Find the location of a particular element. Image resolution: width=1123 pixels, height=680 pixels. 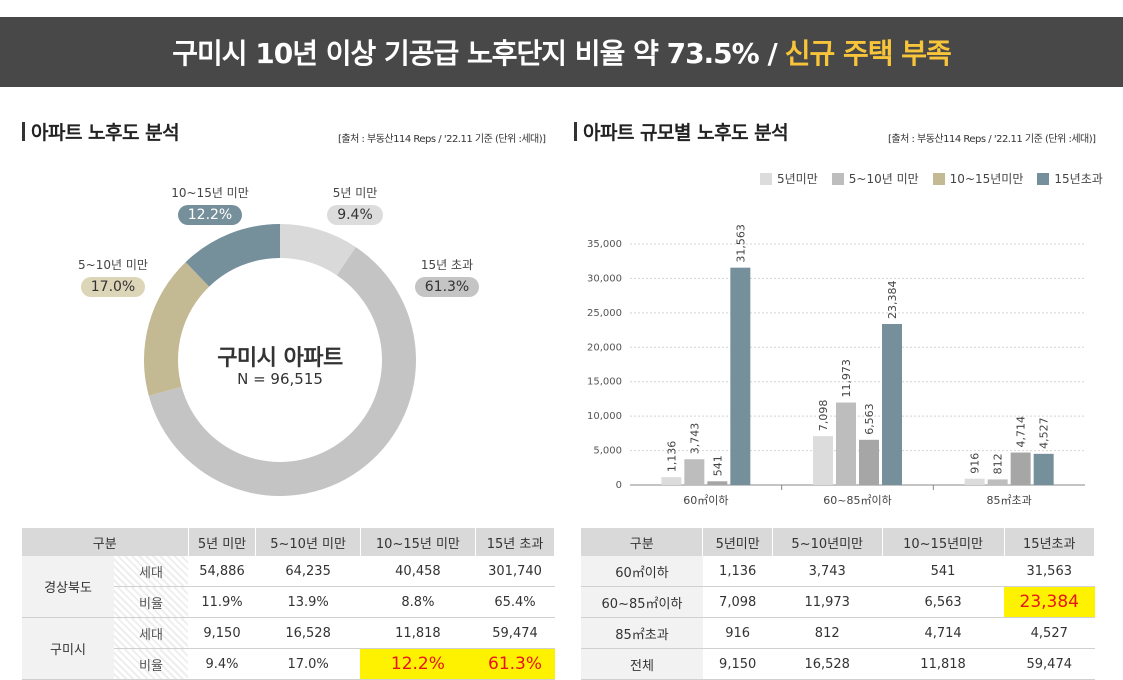

table-cell: 54,886 is located at coordinates (222, 571).